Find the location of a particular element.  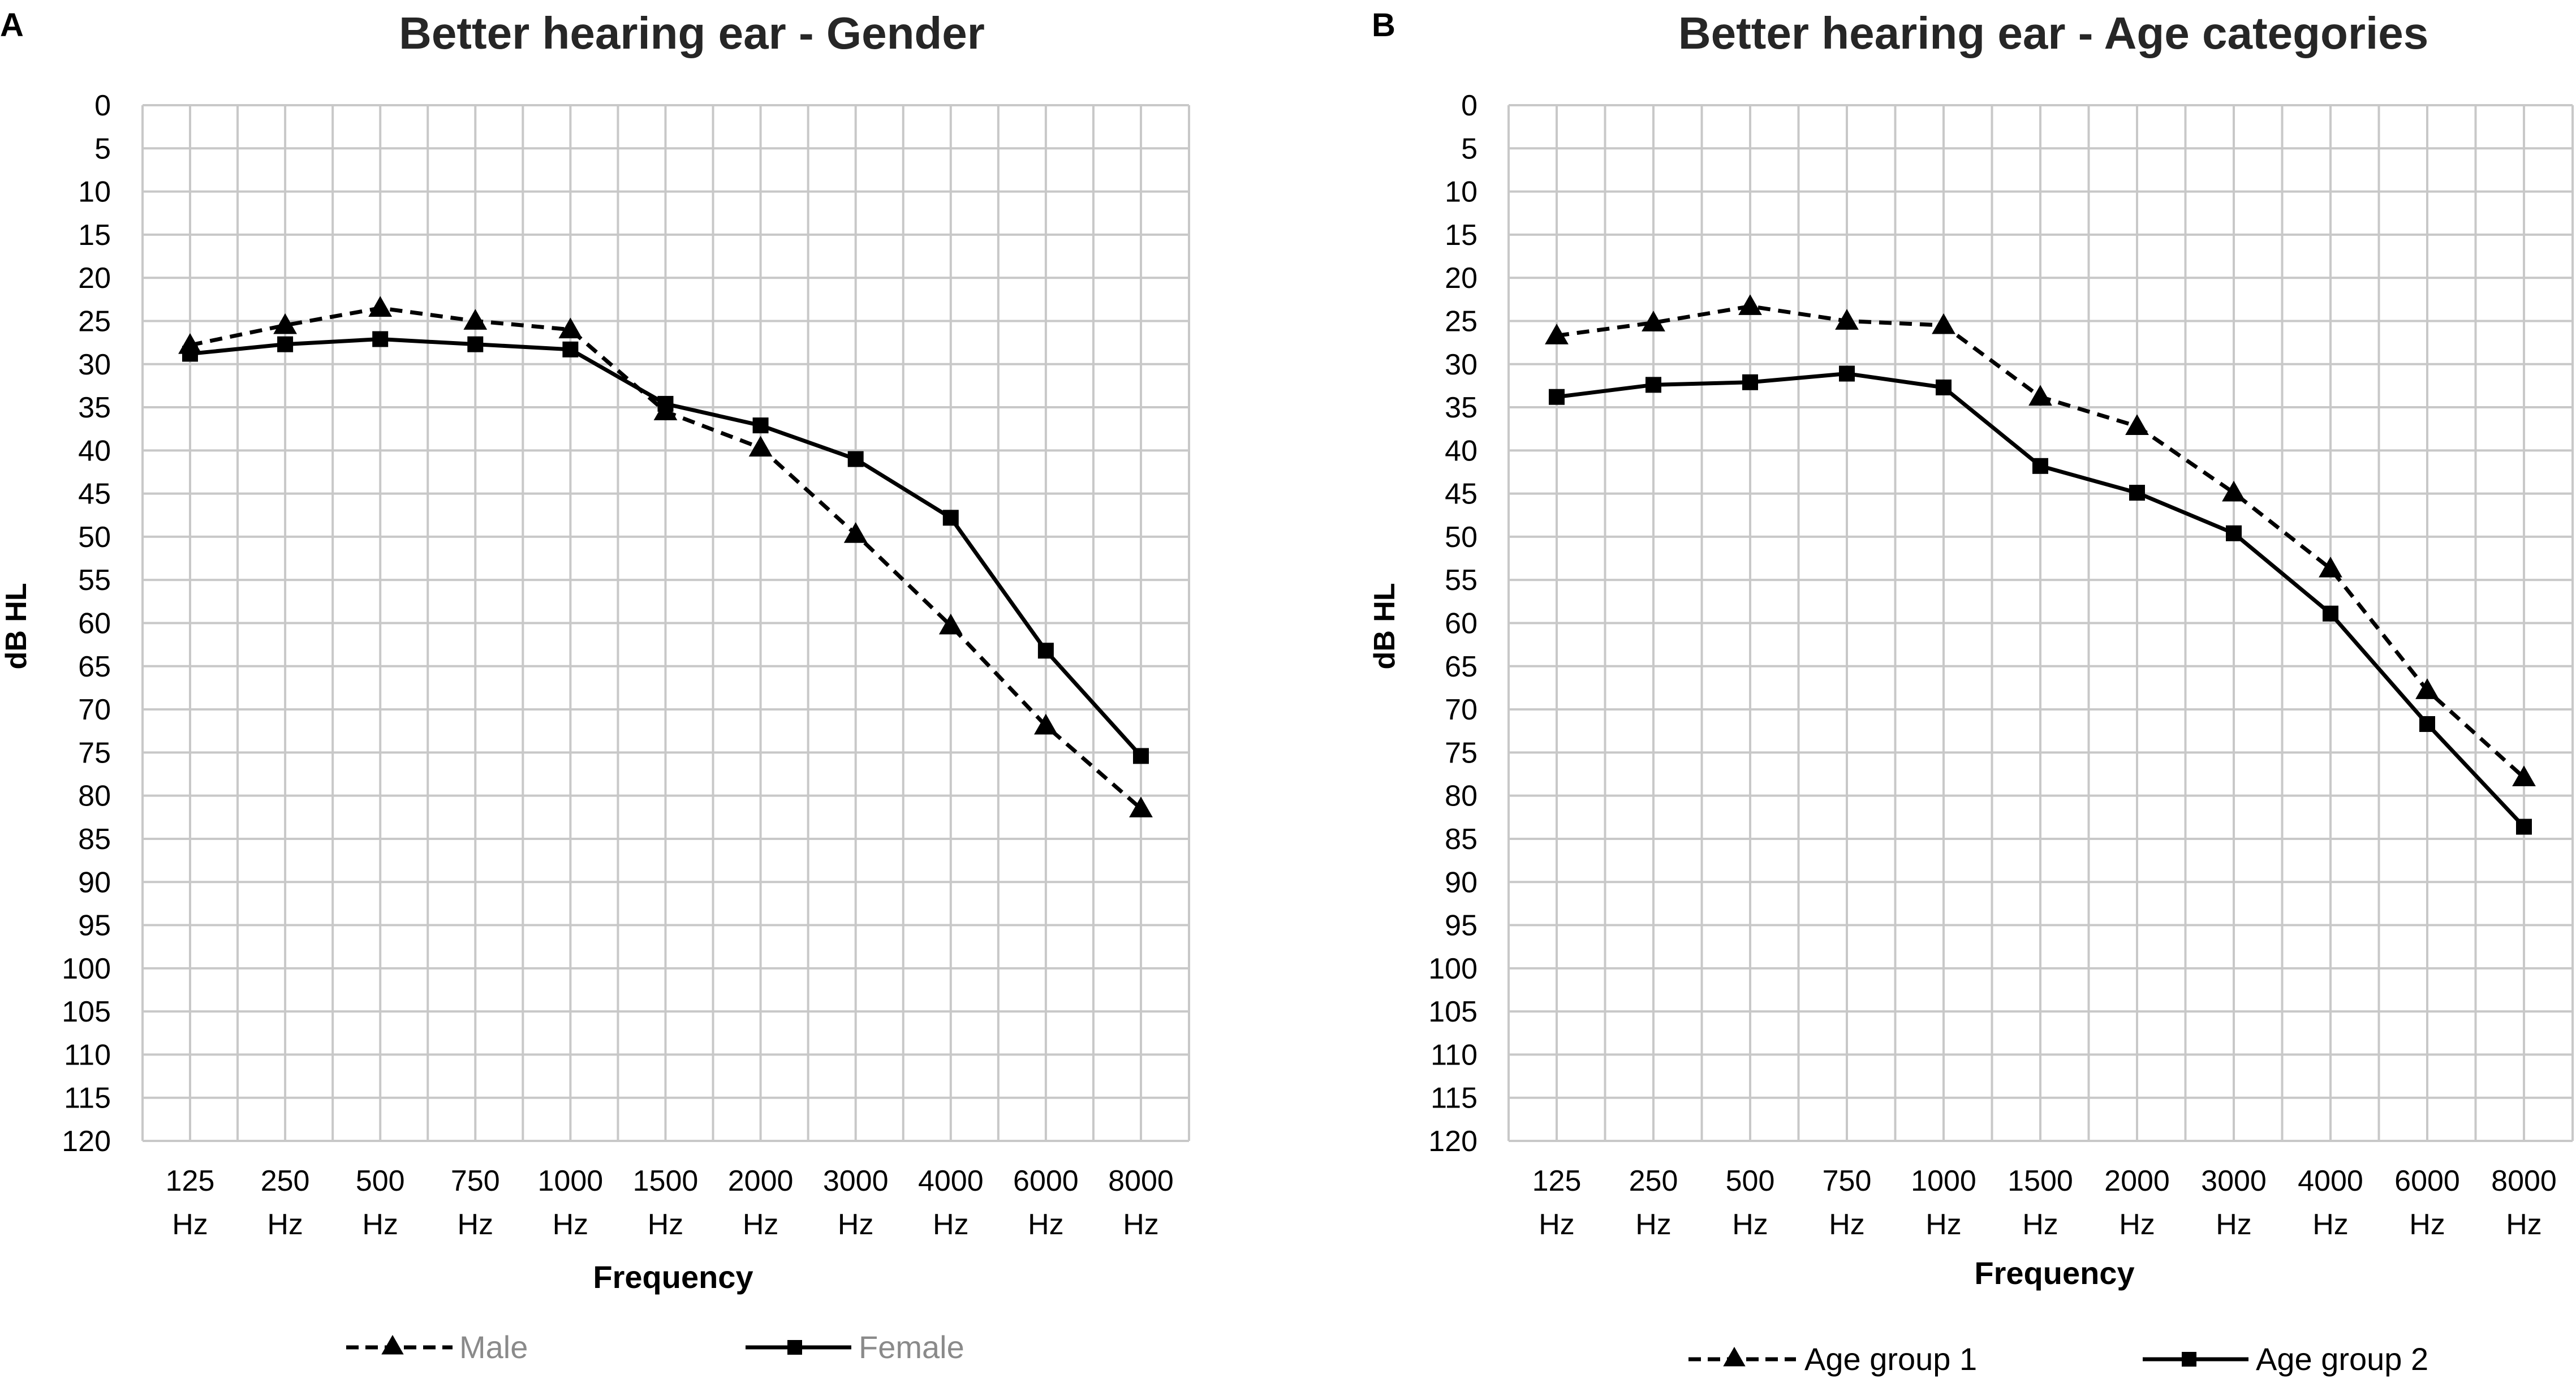

x-tick-label: 3000 is located at coordinates (856, 1181).